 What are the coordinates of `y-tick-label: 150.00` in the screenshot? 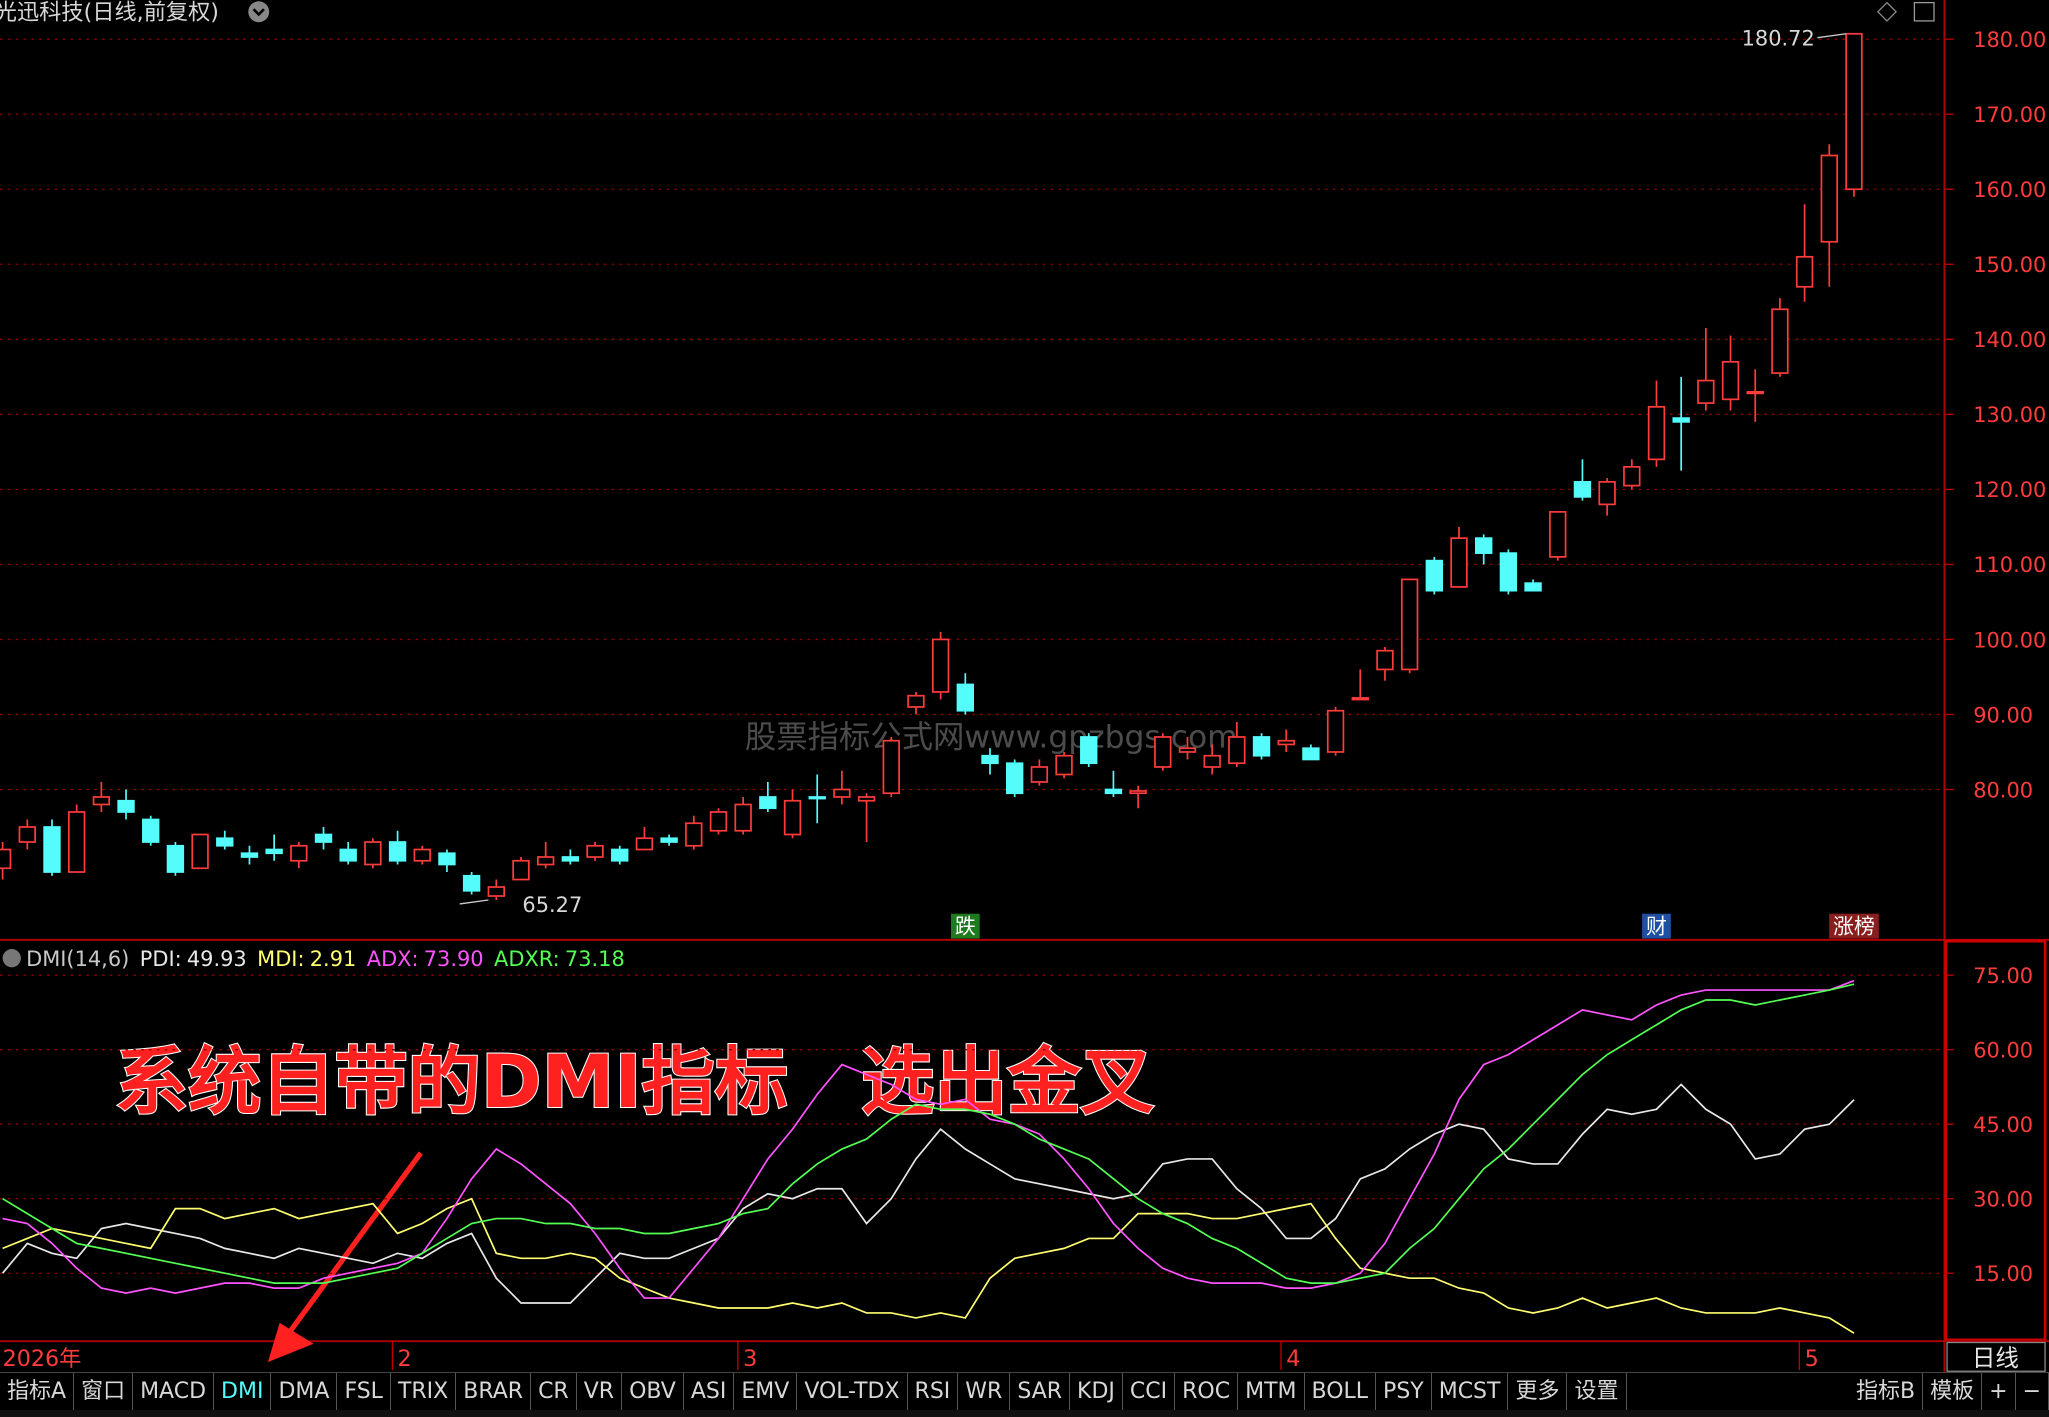 It's located at (2009, 265).